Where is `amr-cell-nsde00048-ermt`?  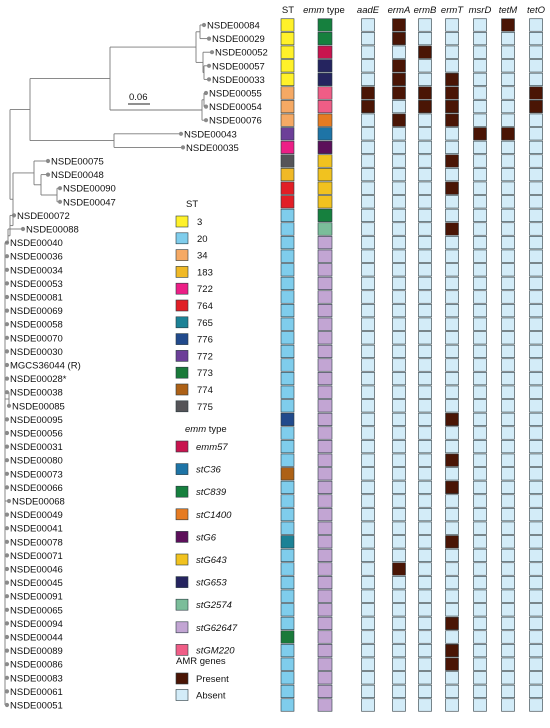
amr-cell-nsde00048-ermt is located at coordinates (452, 175).